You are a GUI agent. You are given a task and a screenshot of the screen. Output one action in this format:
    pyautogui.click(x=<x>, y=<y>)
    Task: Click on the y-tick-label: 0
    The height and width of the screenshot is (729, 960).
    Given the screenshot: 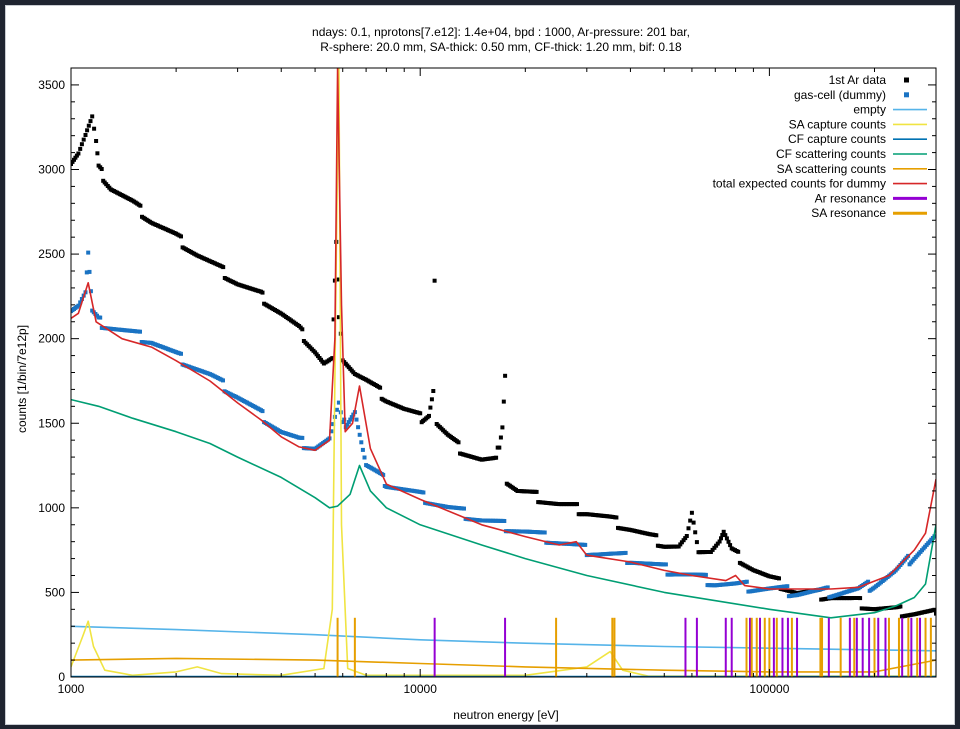 What is the action you would take?
    pyautogui.click(x=61, y=677)
    